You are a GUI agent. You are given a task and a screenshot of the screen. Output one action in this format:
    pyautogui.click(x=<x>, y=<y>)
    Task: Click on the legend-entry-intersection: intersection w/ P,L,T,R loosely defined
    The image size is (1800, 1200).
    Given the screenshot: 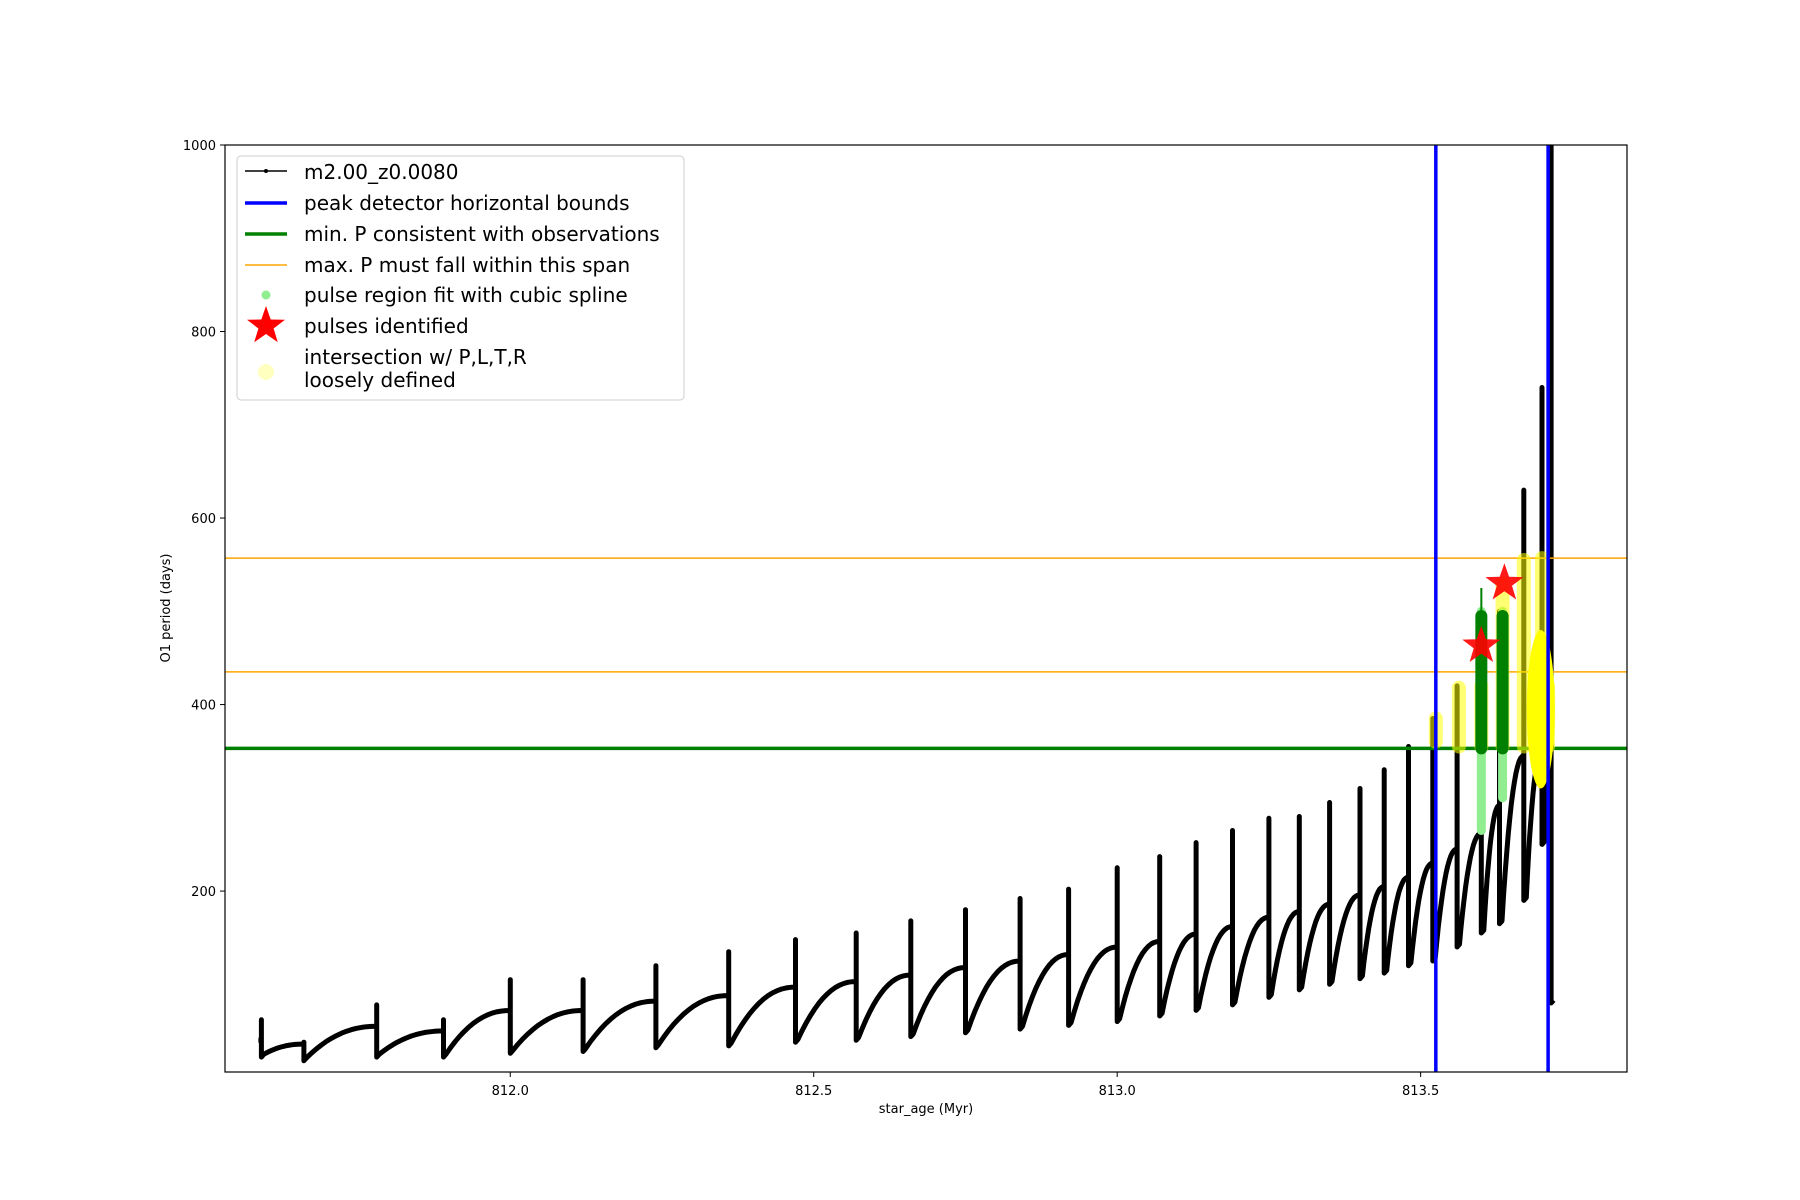 What is the action you would take?
    pyautogui.click(x=392, y=368)
    